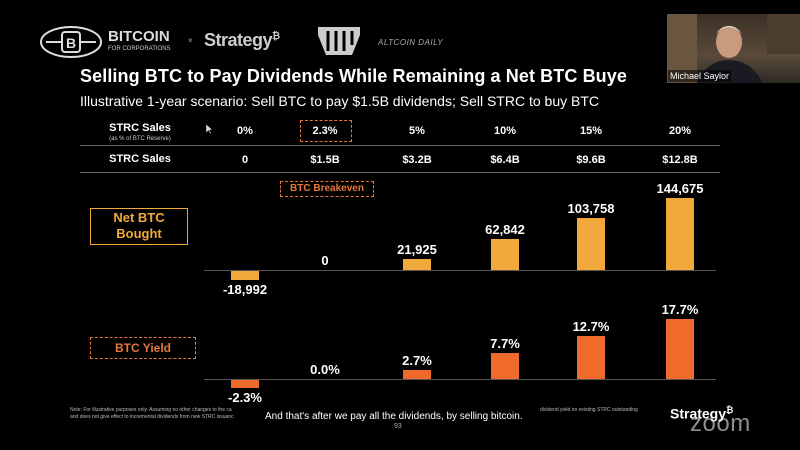 This screenshot has height=450, width=800. What do you see at coordinates (417, 360) in the screenshot?
I see `btc-yield-value-label: 2.7%` at bounding box center [417, 360].